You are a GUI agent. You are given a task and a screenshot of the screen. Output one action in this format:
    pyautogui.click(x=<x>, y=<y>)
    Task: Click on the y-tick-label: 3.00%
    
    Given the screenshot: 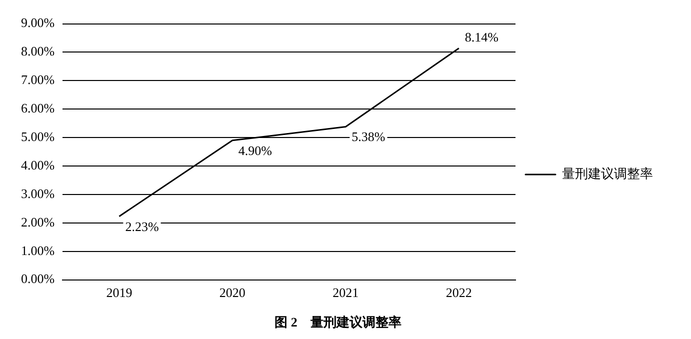 What is the action you would take?
    pyautogui.click(x=37, y=193)
    